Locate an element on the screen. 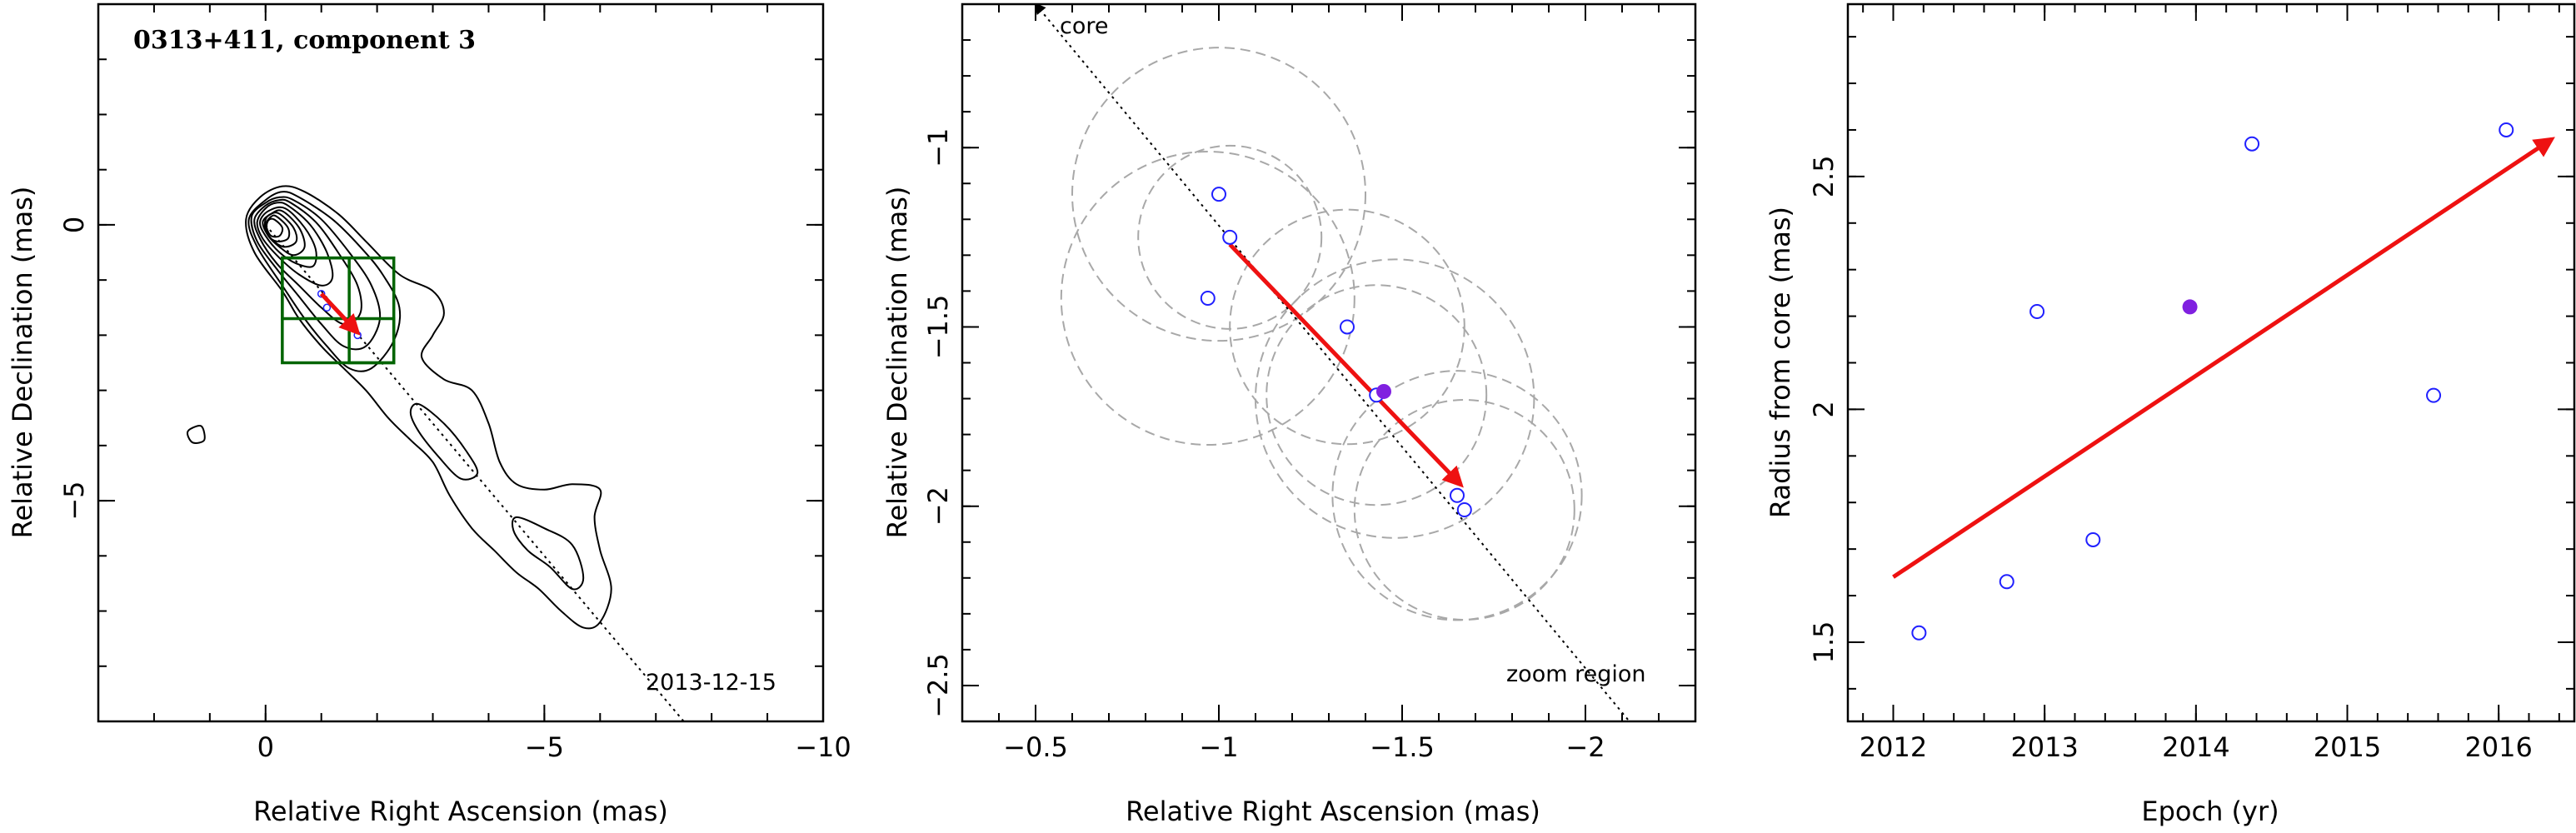  panel-1-x-axis-label: Relative Right Ascension (mas) is located at coordinates (460, 811).